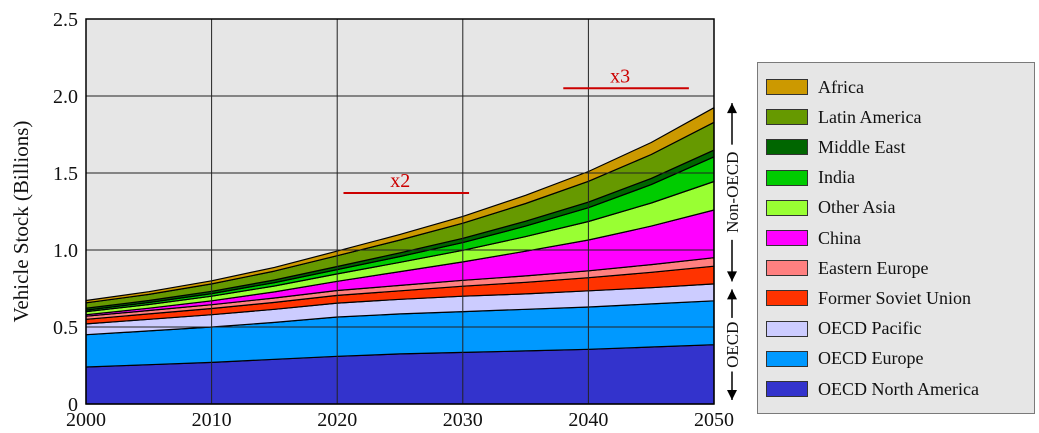 This screenshot has width=1039, height=433. I want to click on x-tick-label: 2020, so click(337, 420).